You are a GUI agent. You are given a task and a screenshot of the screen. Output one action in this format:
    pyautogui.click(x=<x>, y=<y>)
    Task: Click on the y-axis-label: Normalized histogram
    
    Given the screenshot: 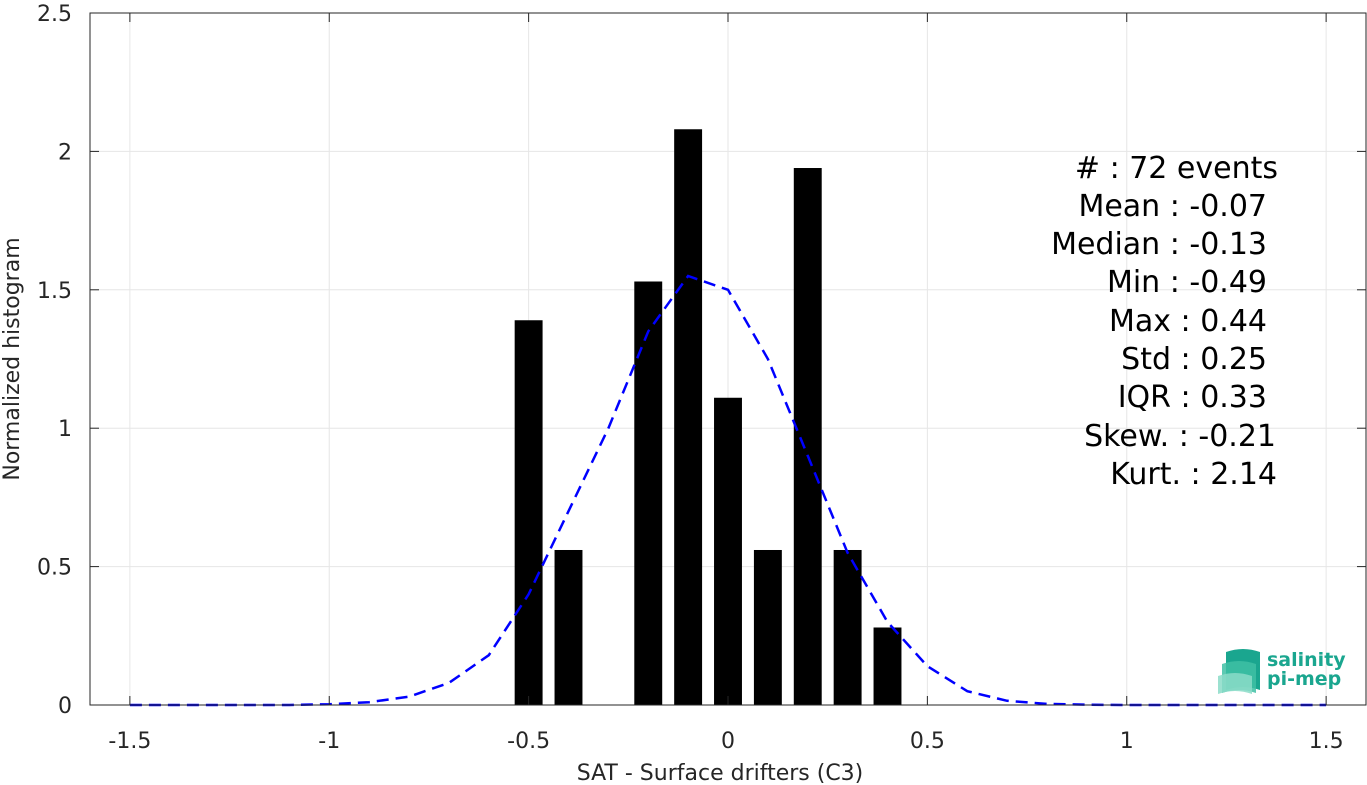 What is the action you would take?
    pyautogui.click(x=12, y=358)
    